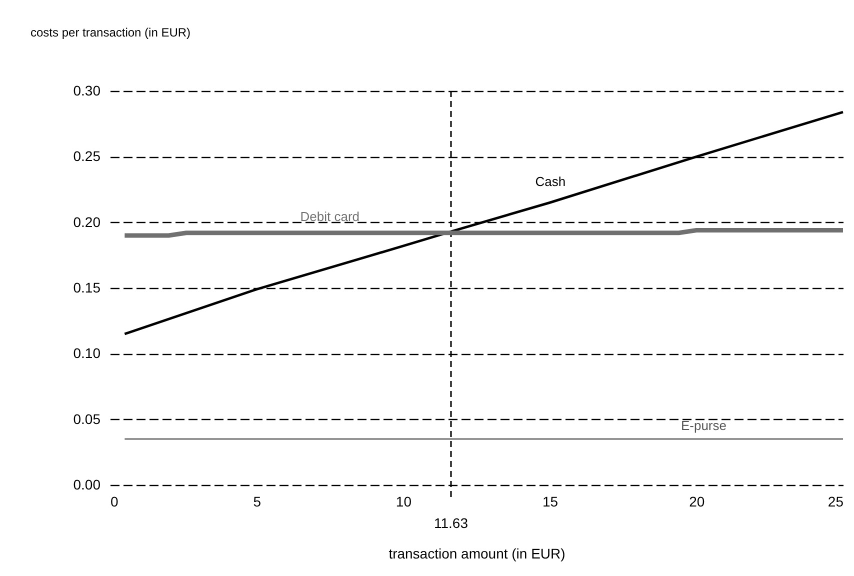  Describe the element at coordinates (114, 502) in the screenshot. I see `x-tick-label: 0` at that location.